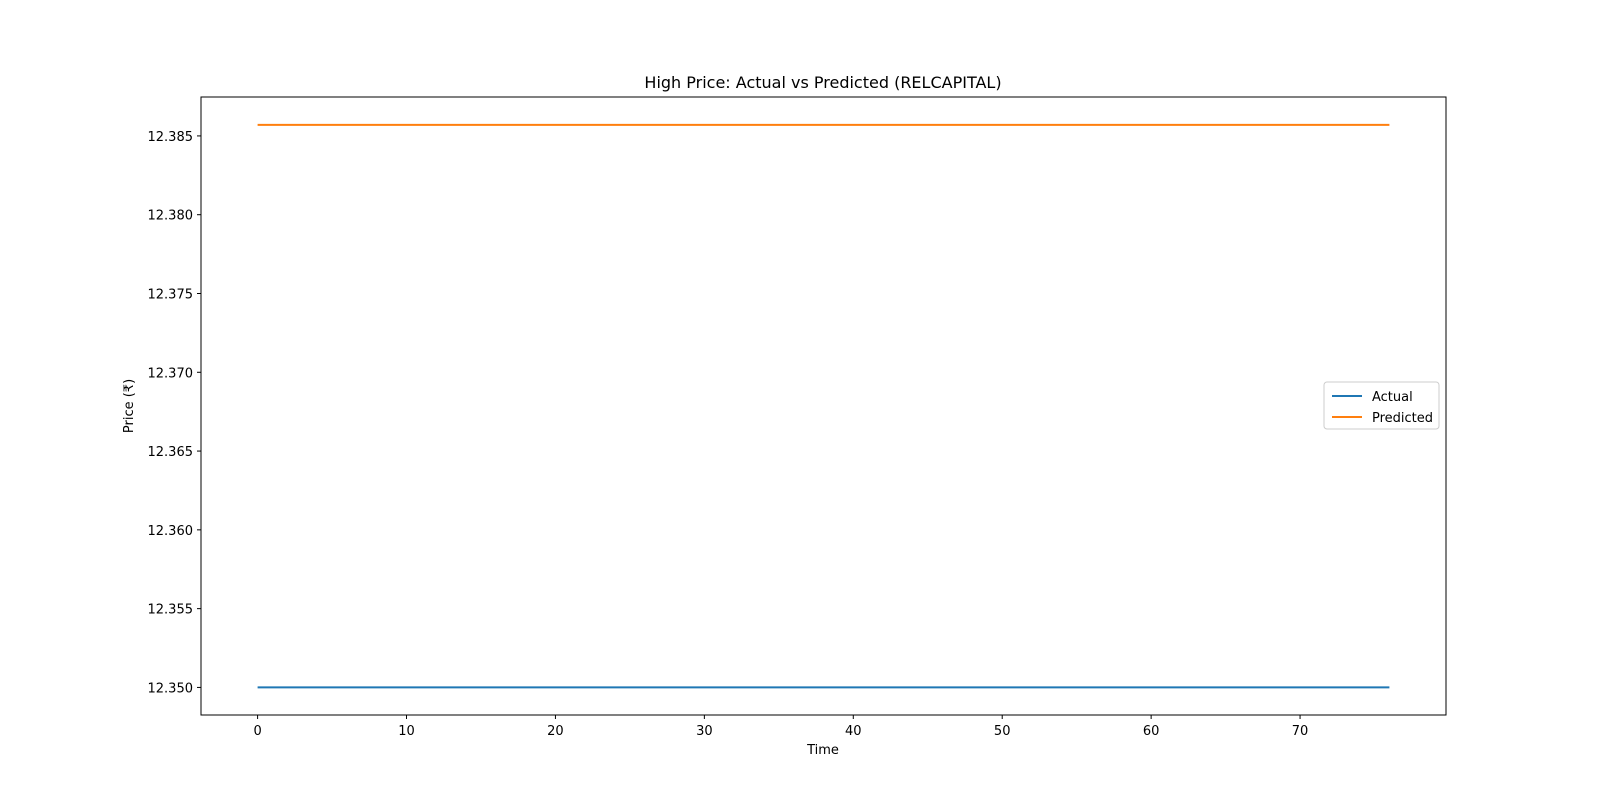 The width and height of the screenshot is (1600, 800). What do you see at coordinates (171, 452) in the screenshot?
I see `y-tick-label: 12.365` at bounding box center [171, 452].